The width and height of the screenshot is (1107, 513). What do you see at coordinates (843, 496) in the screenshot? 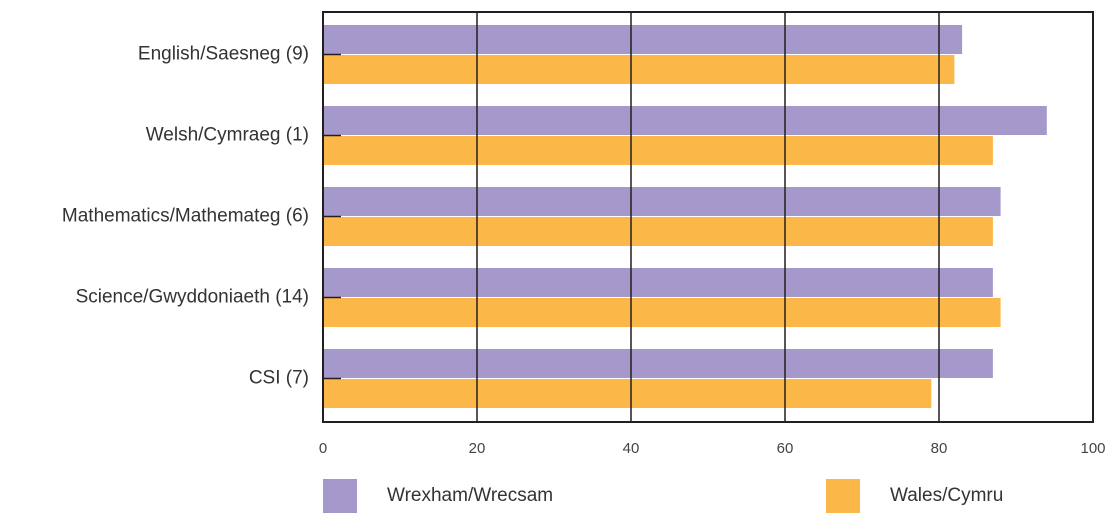
I see `legend-swatch-wales` at bounding box center [843, 496].